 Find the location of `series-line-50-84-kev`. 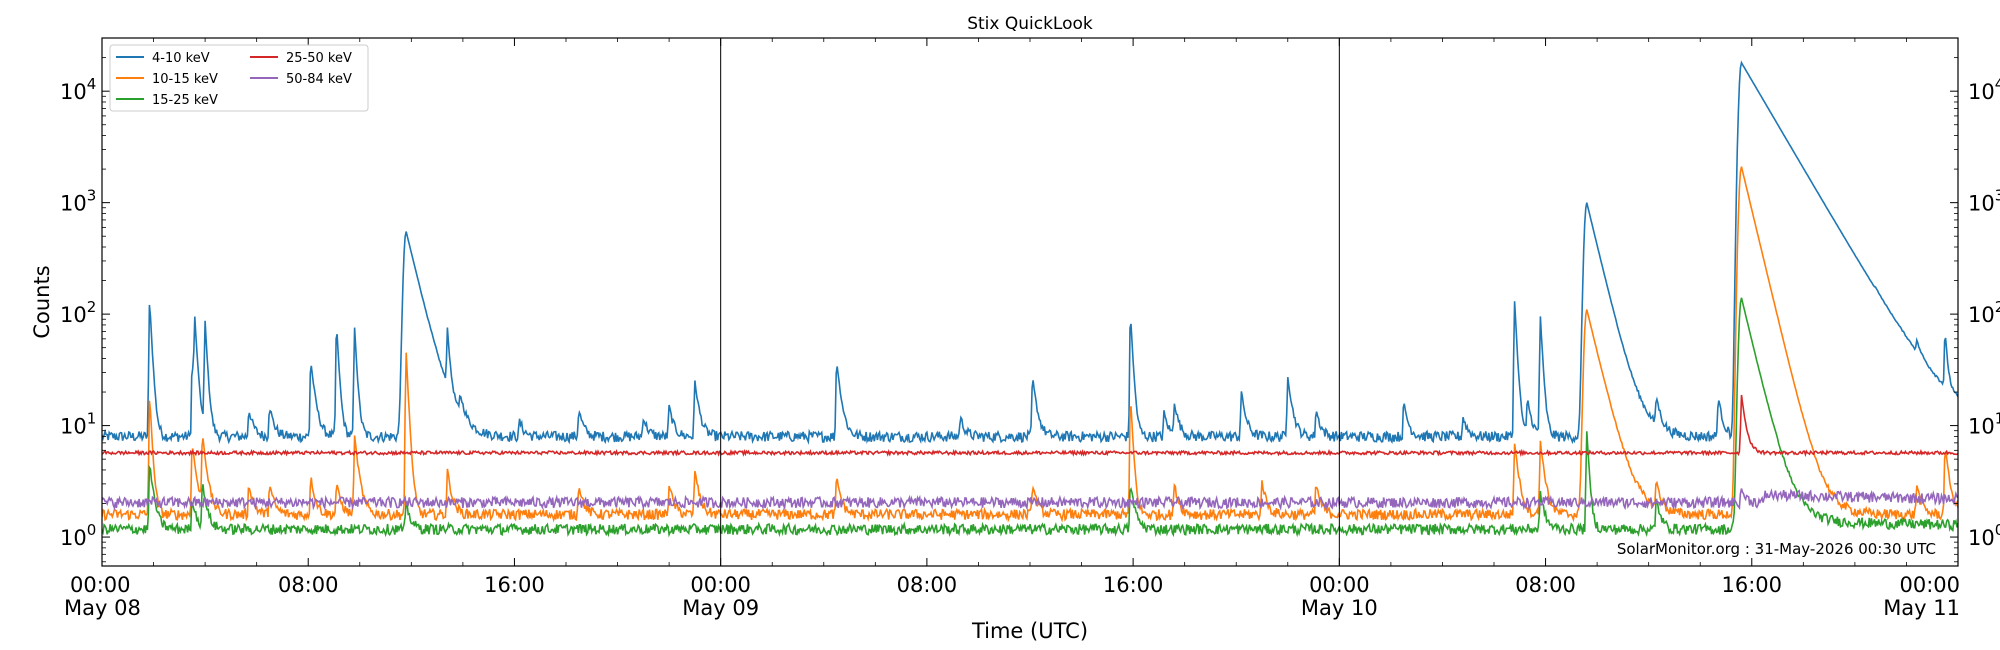

series-line-50-84-kev is located at coordinates (1030, 499).